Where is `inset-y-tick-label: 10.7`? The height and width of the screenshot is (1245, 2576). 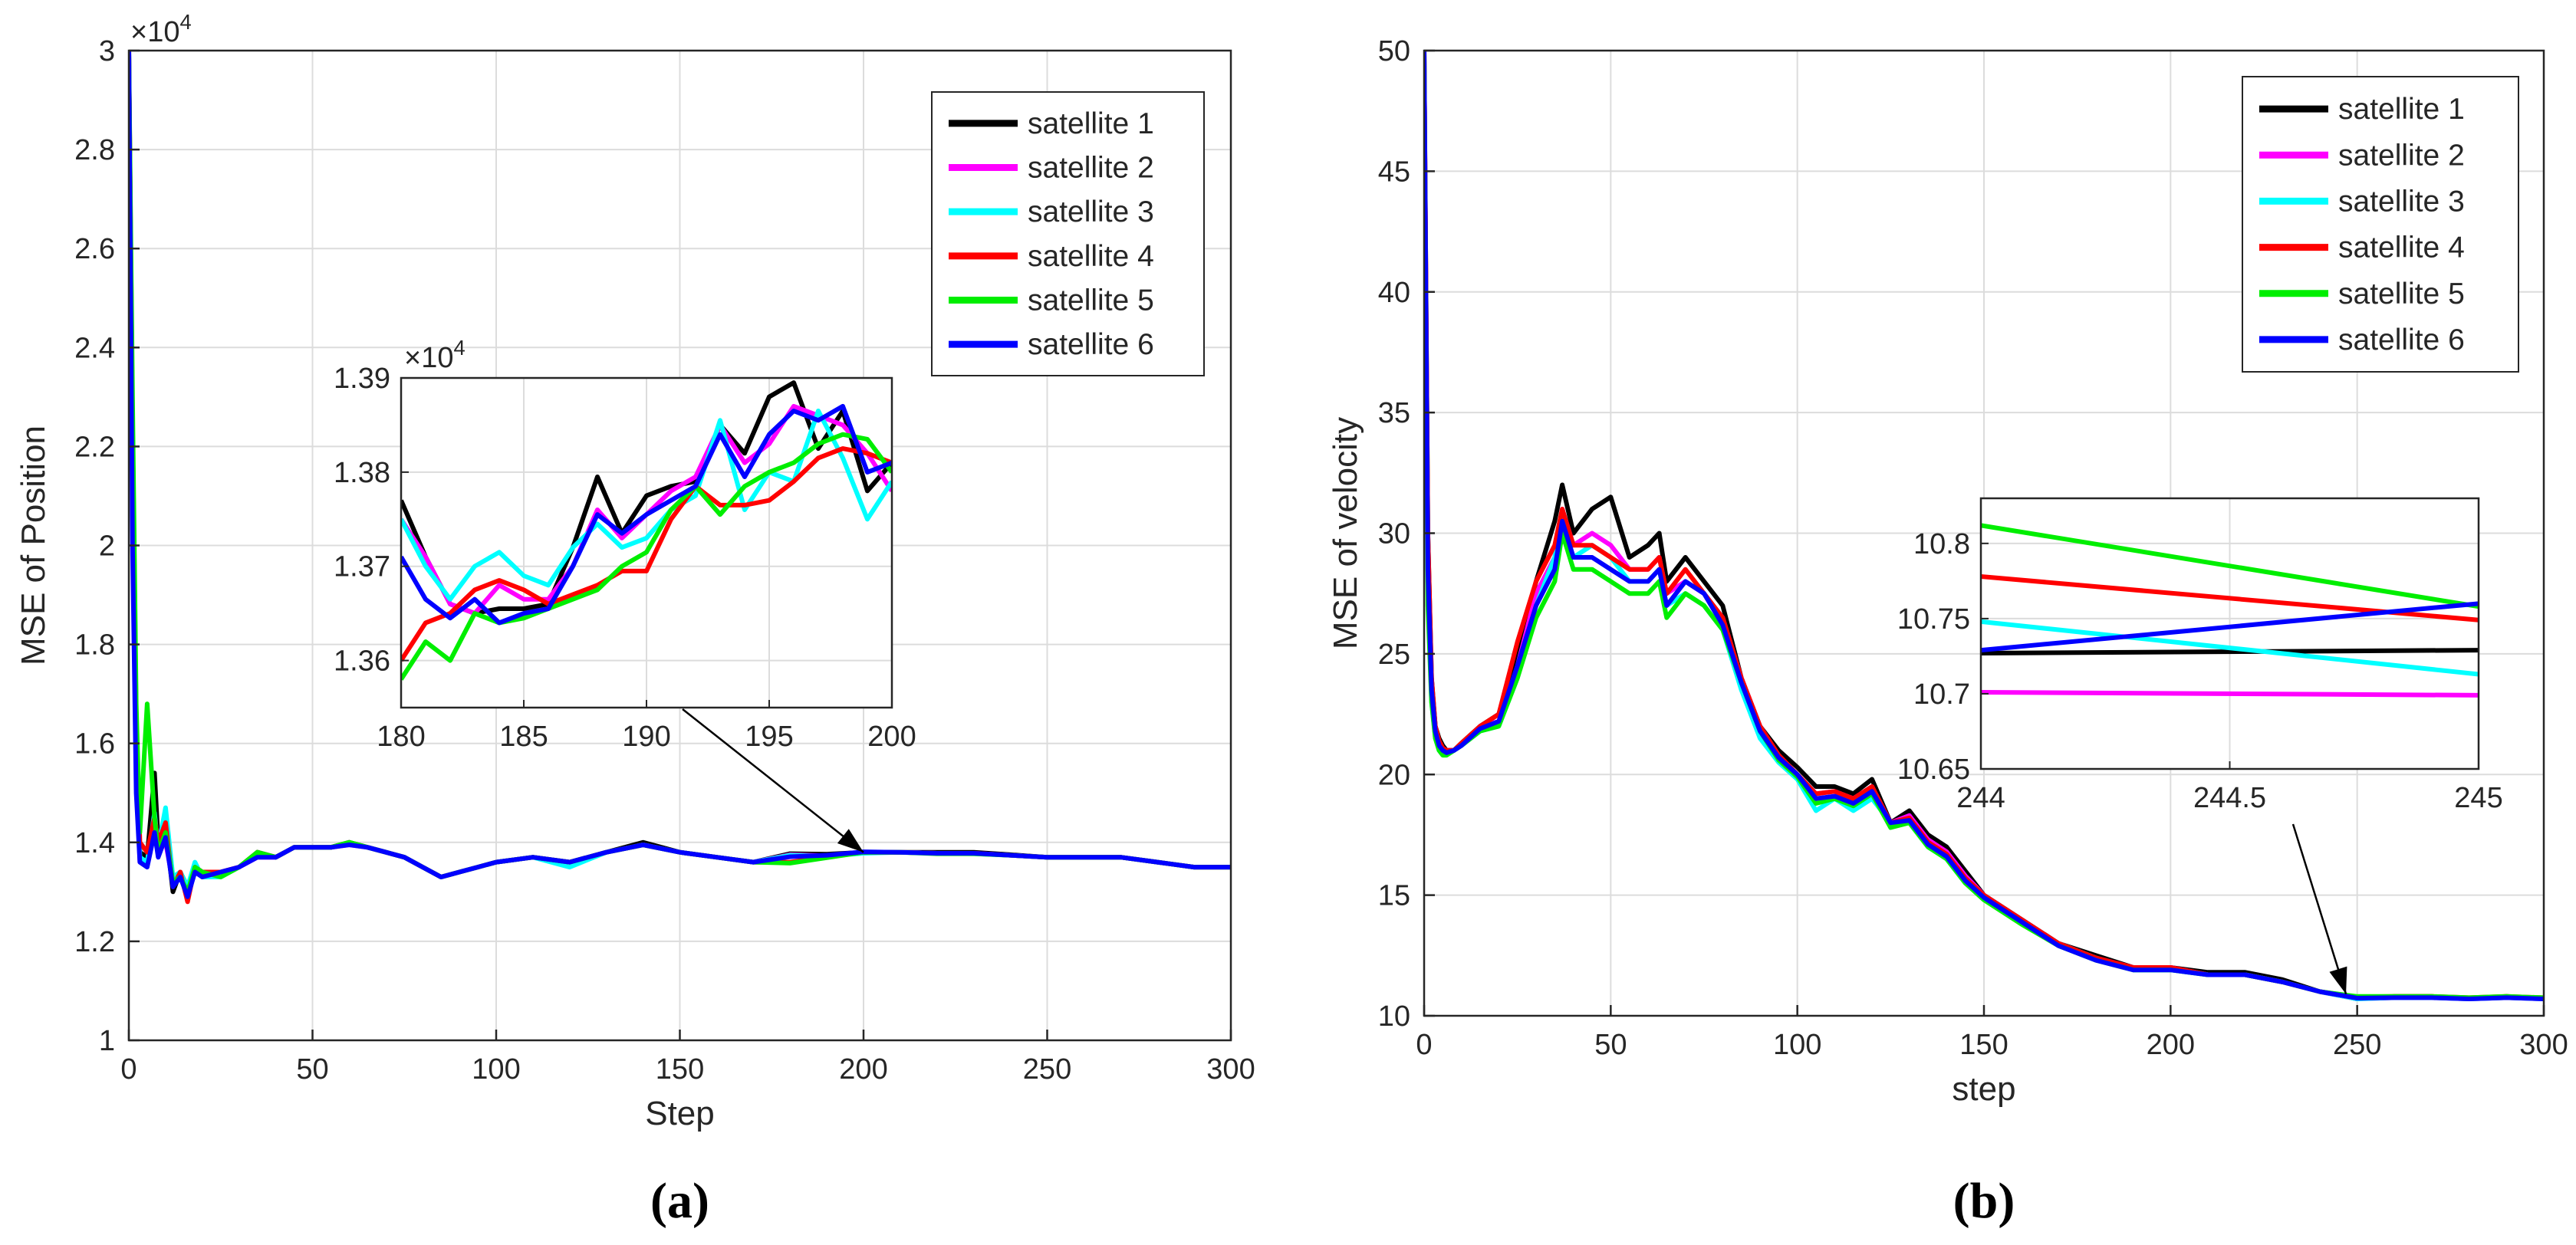
inset-y-tick-label: 10.7 is located at coordinates (1941, 694).